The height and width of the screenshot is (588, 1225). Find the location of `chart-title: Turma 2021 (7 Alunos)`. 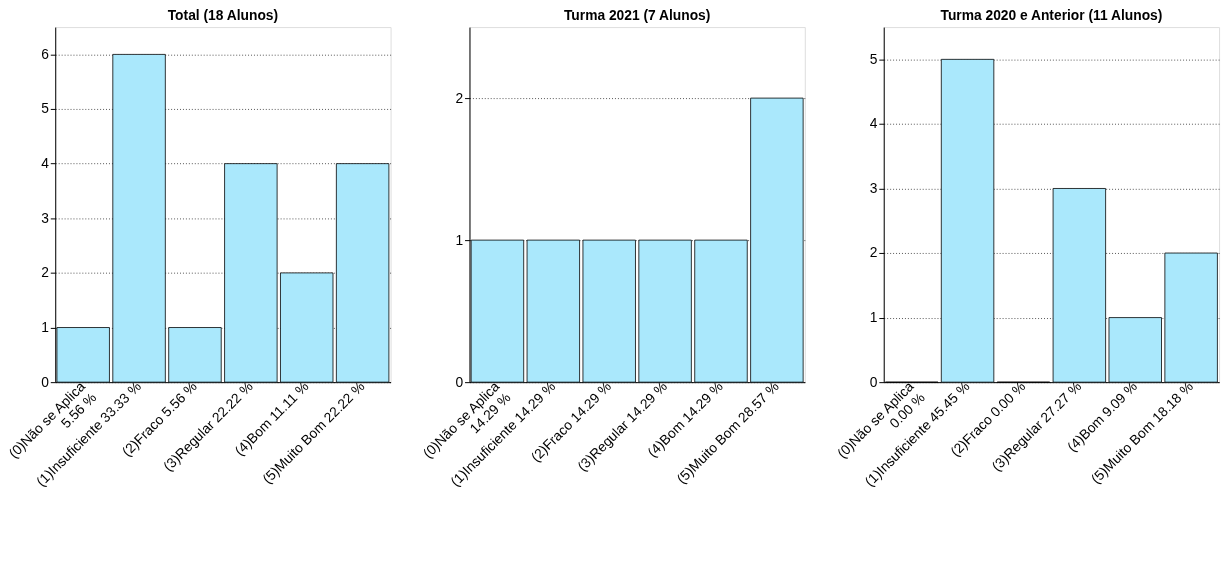

chart-title: Turma 2021 (7 Alunos) is located at coordinates (637, 16).